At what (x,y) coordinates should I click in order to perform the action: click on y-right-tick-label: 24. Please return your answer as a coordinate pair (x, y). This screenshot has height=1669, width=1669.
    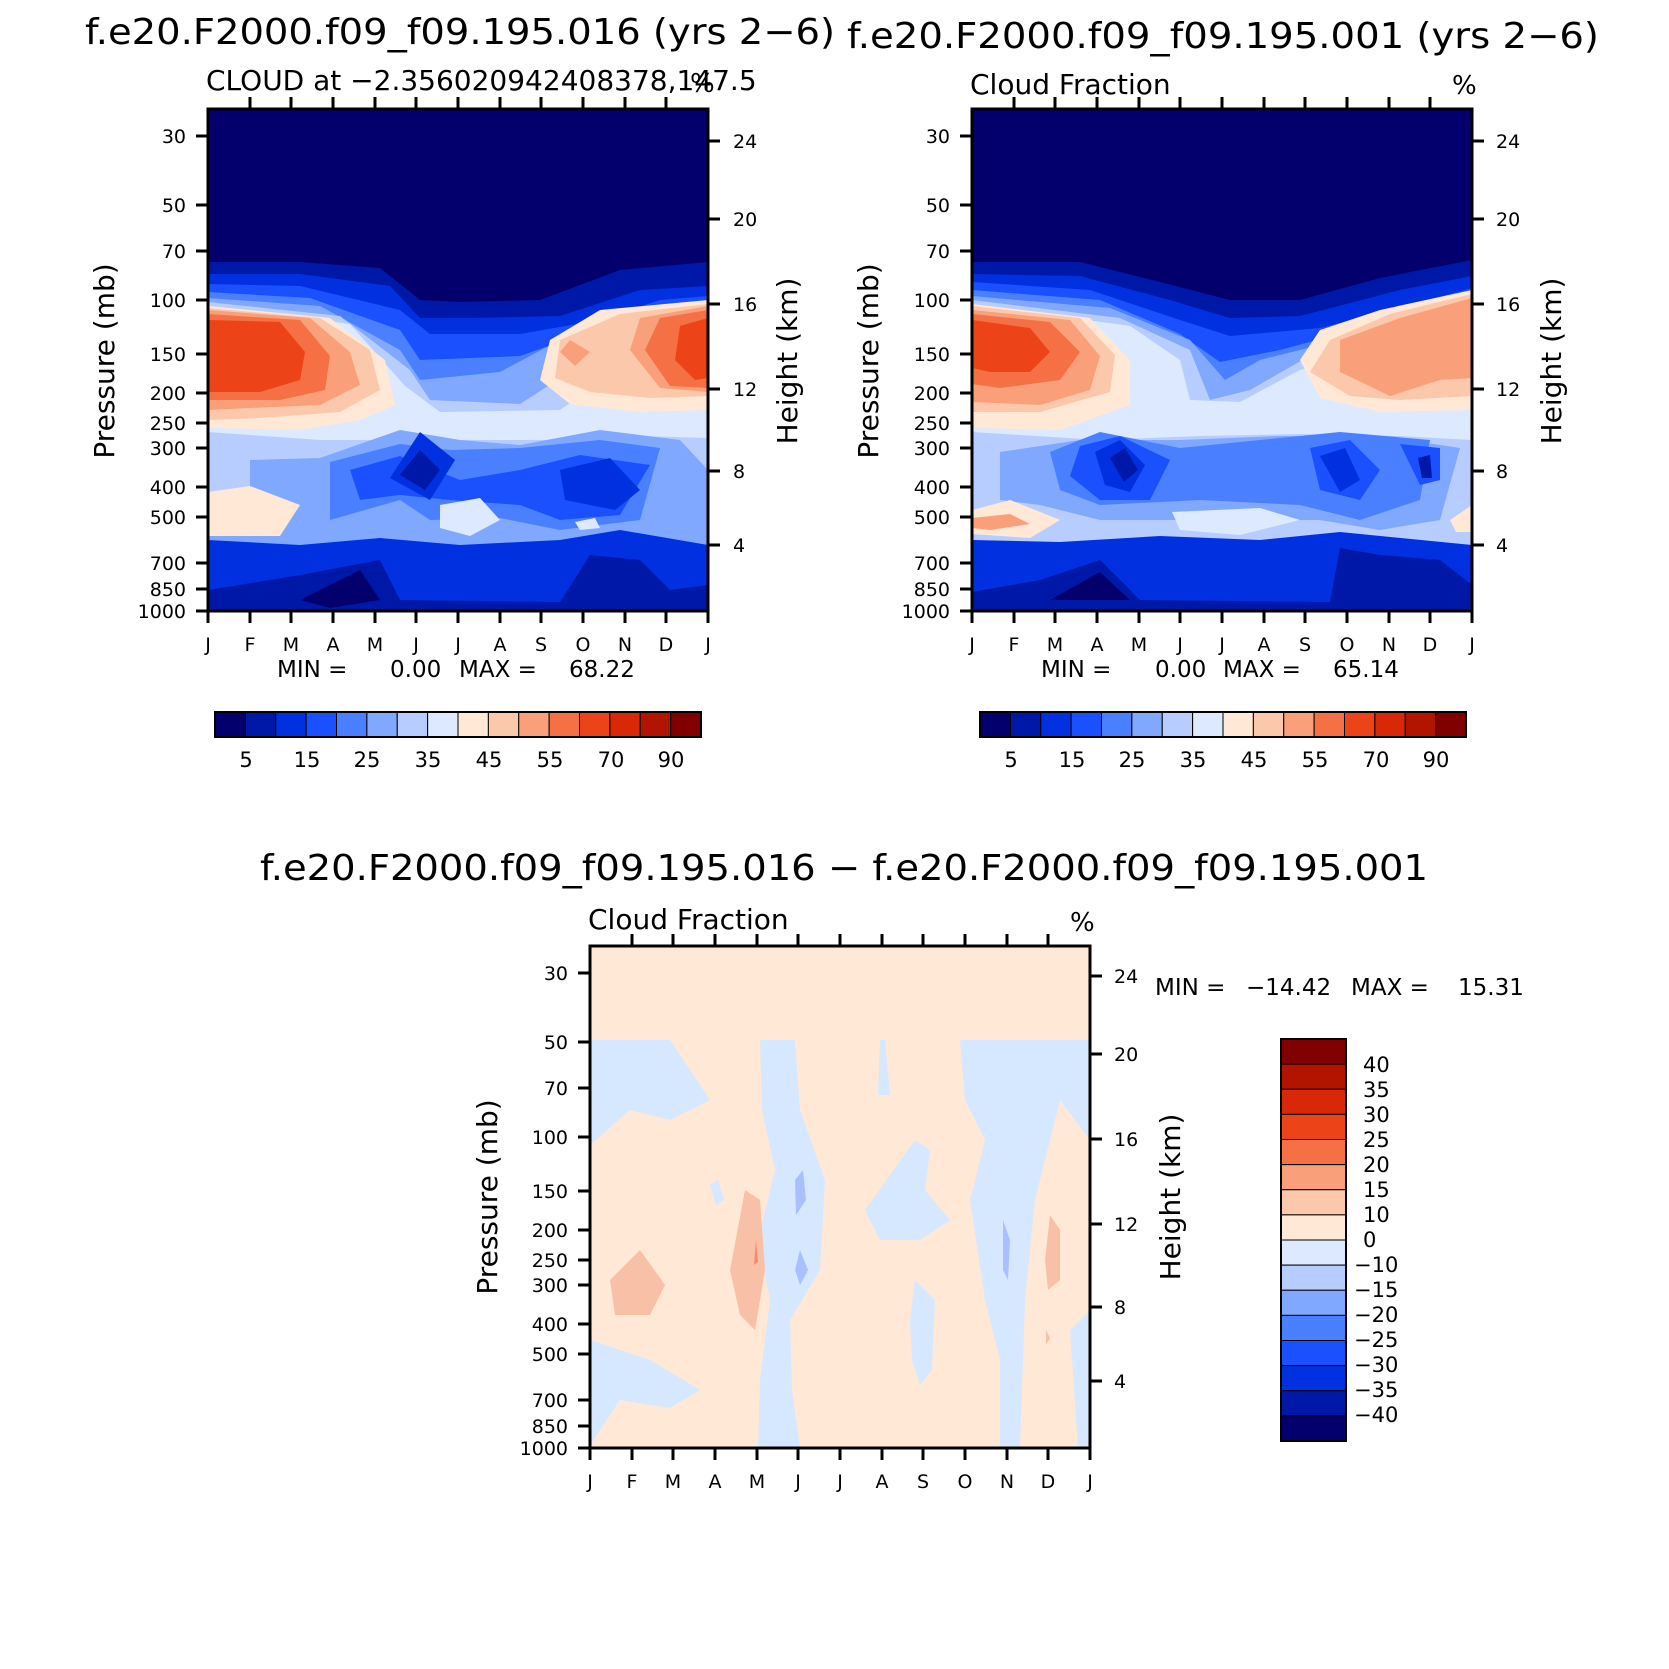
    Looking at the image, I should click on (745, 142).